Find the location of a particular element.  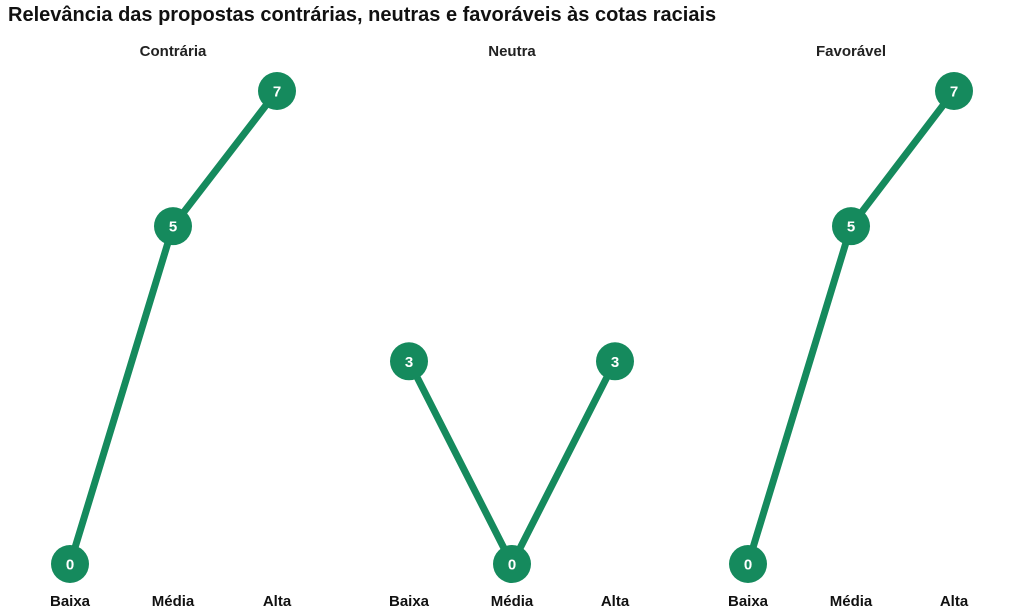

panel-title: Contrária is located at coordinates (173, 51).